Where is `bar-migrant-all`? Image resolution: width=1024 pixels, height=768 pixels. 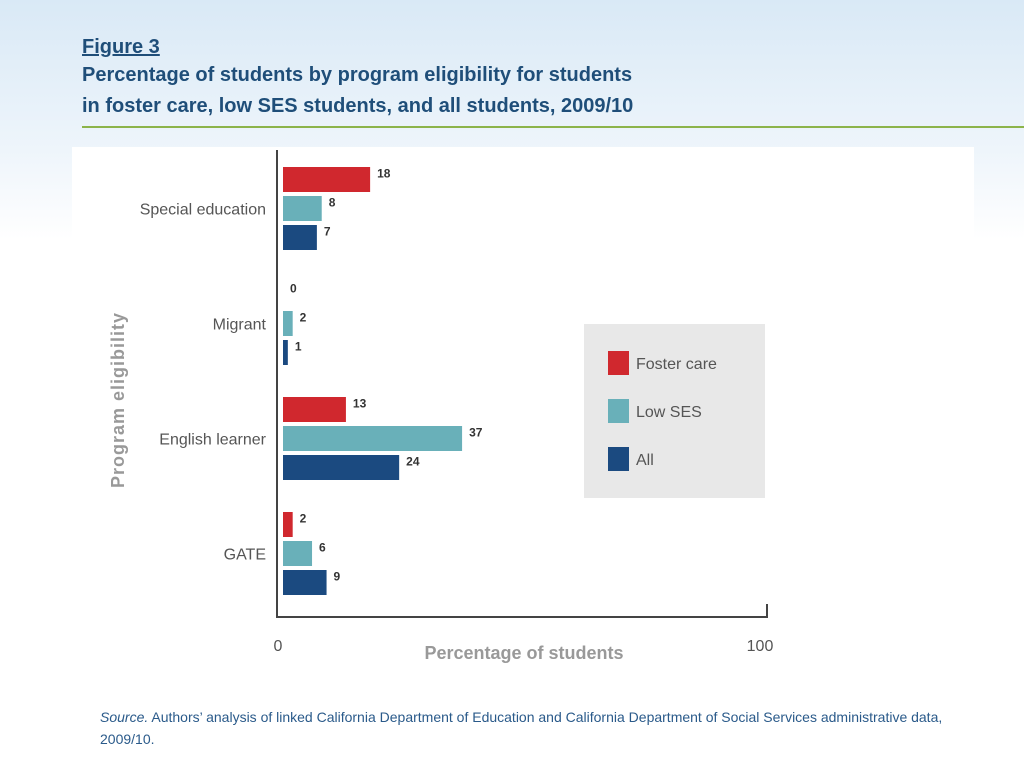 bar-migrant-all is located at coordinates (285, 352).